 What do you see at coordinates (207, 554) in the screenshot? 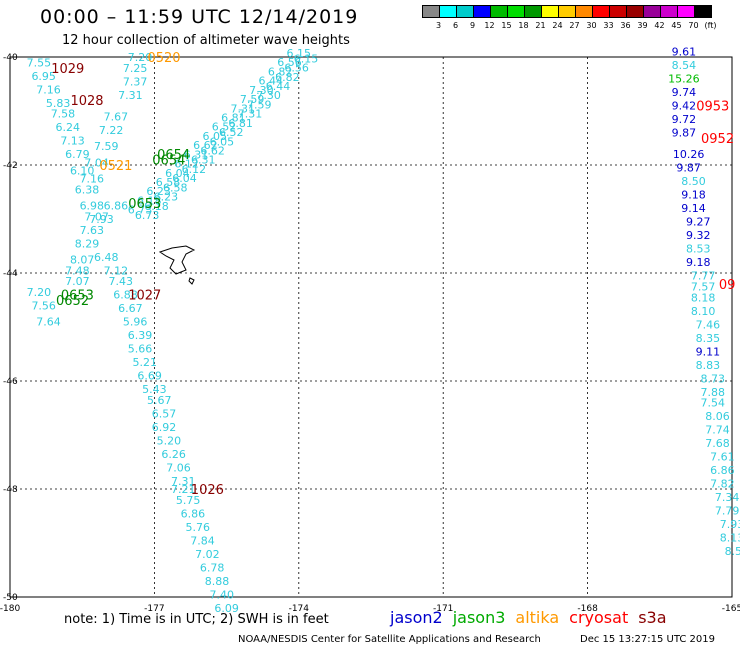
I see `swh-value: 7.02` at bounding box center [207, 554].